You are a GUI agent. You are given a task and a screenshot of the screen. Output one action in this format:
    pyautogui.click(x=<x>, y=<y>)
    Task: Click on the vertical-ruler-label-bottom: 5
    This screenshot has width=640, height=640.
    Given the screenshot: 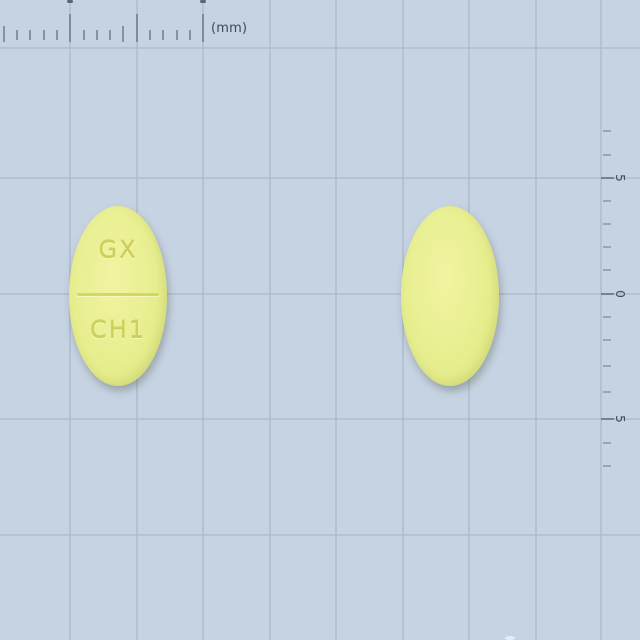 What is the action you would take?
    pyautogui.click(x=620, y=419)
    